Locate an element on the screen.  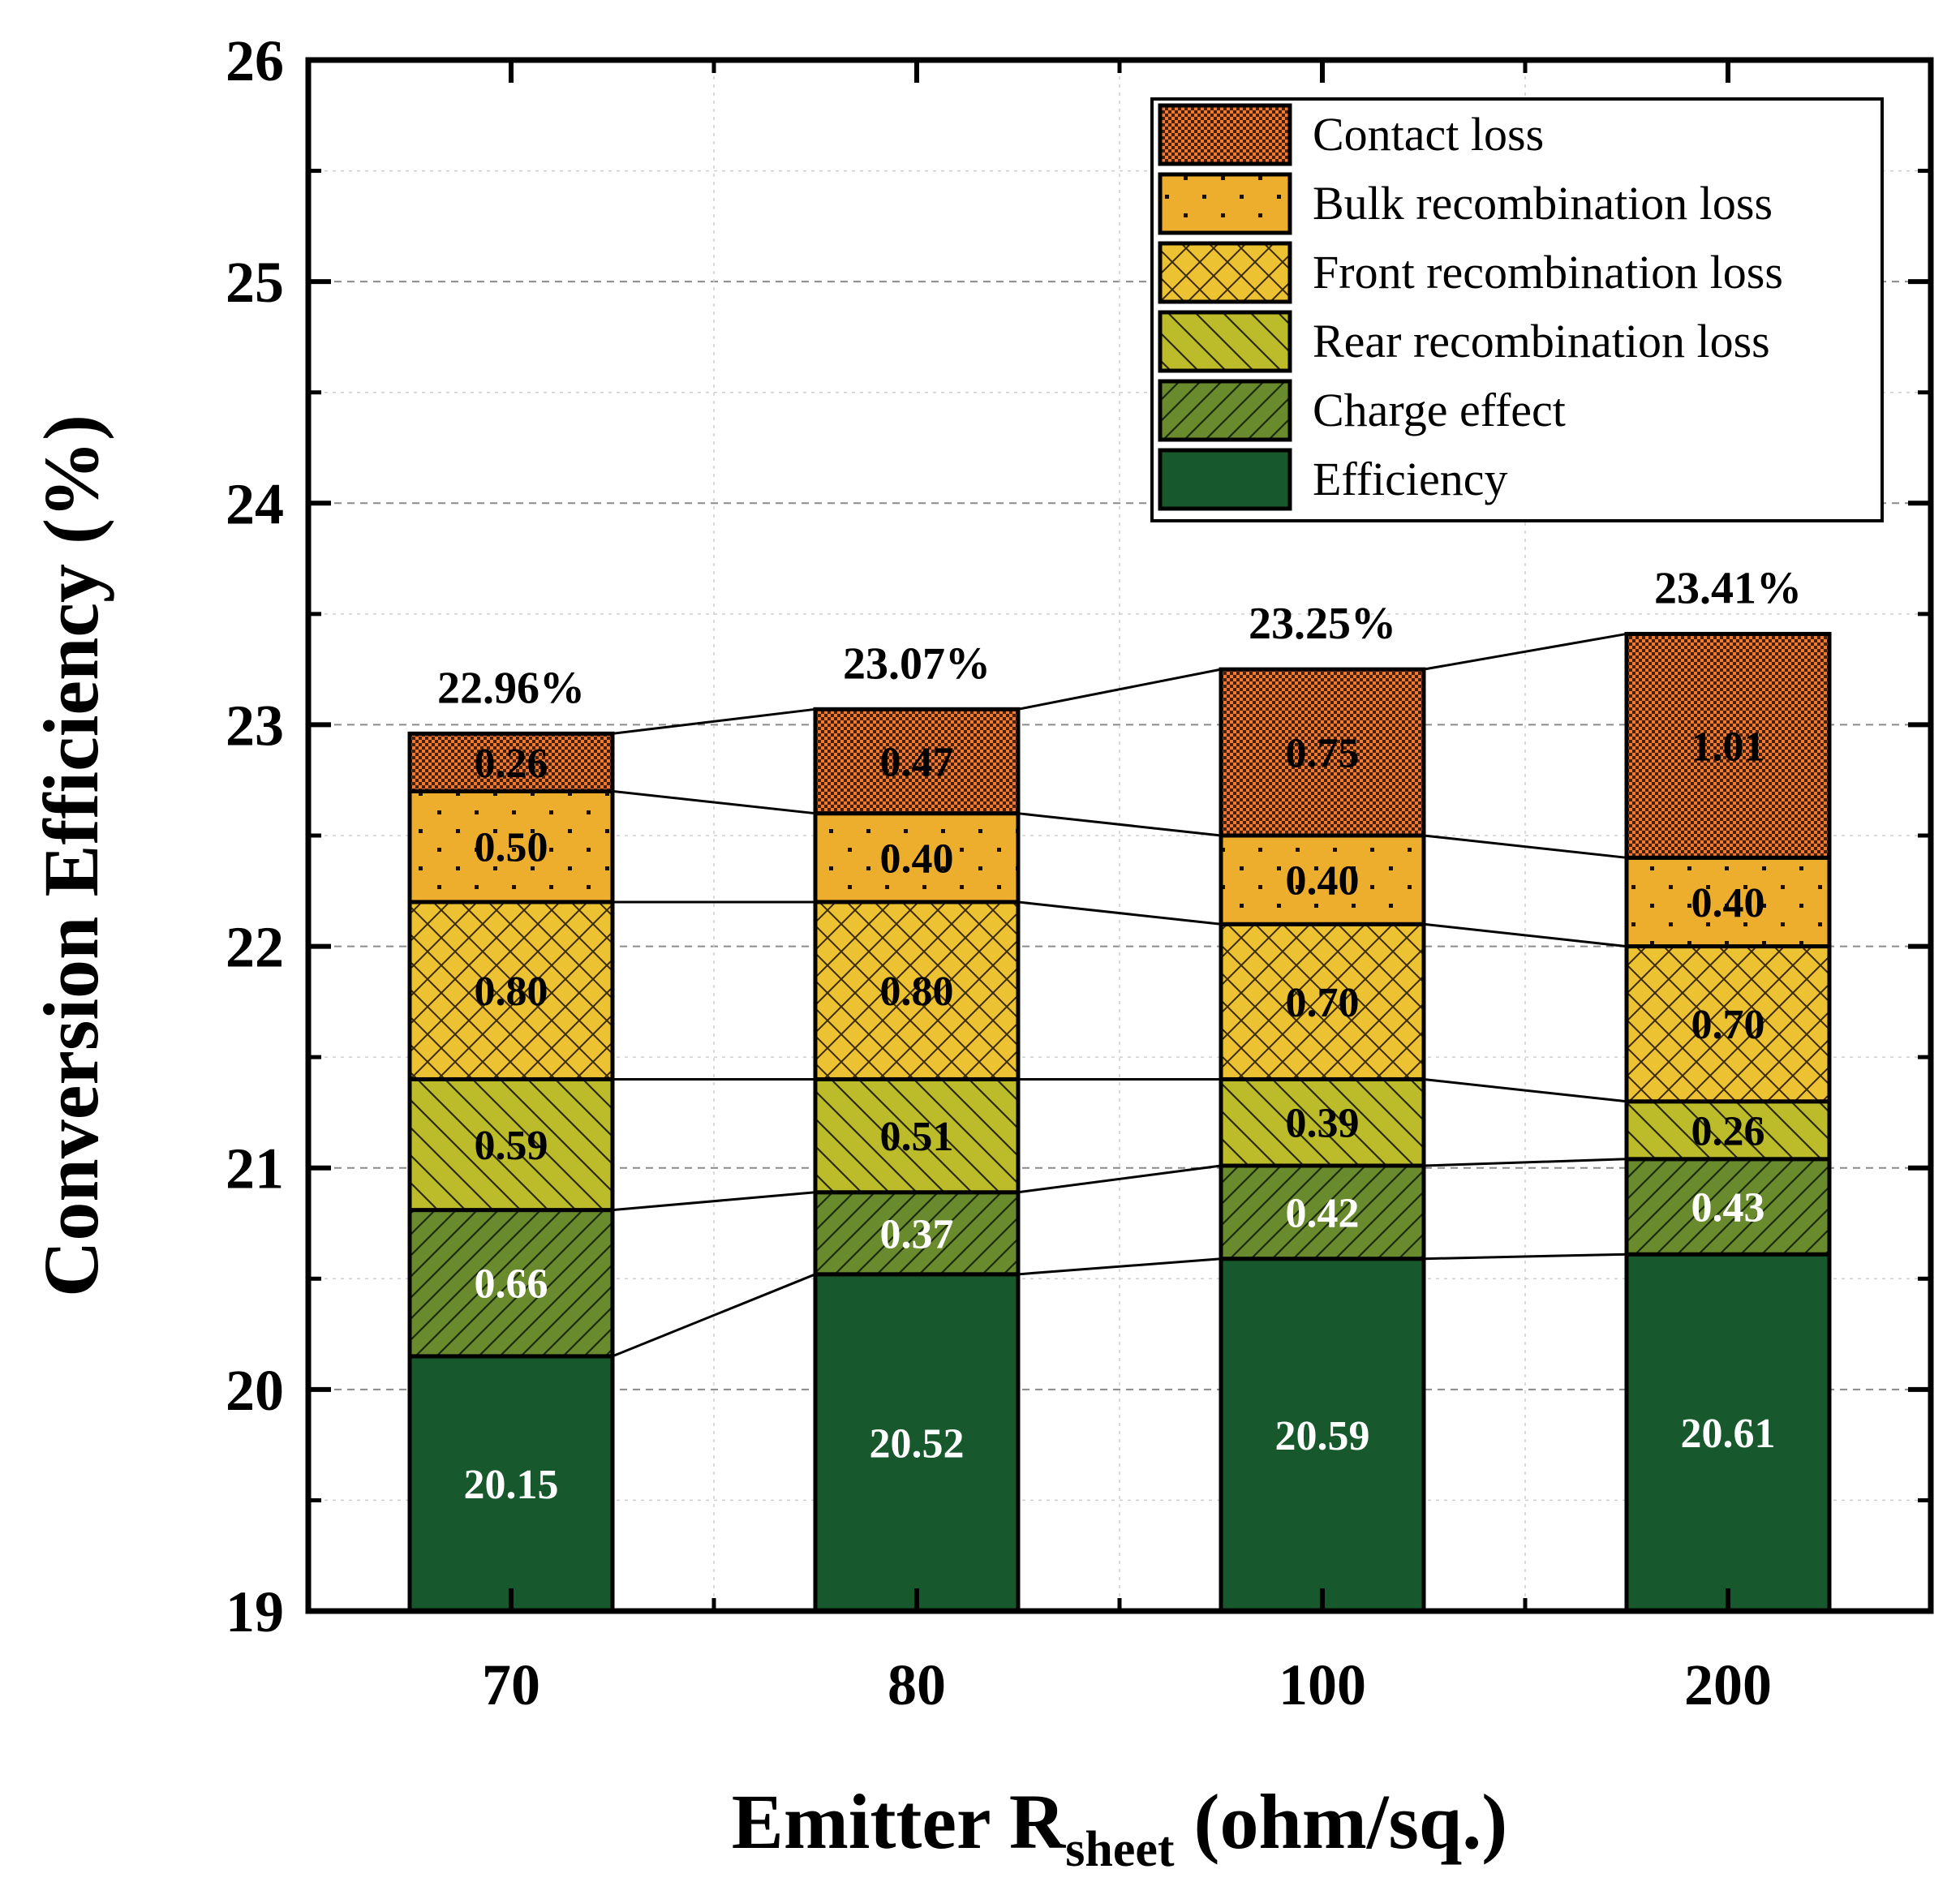
data-label-efficiency-70: 20.15 is located at coordinates (511, 1485).